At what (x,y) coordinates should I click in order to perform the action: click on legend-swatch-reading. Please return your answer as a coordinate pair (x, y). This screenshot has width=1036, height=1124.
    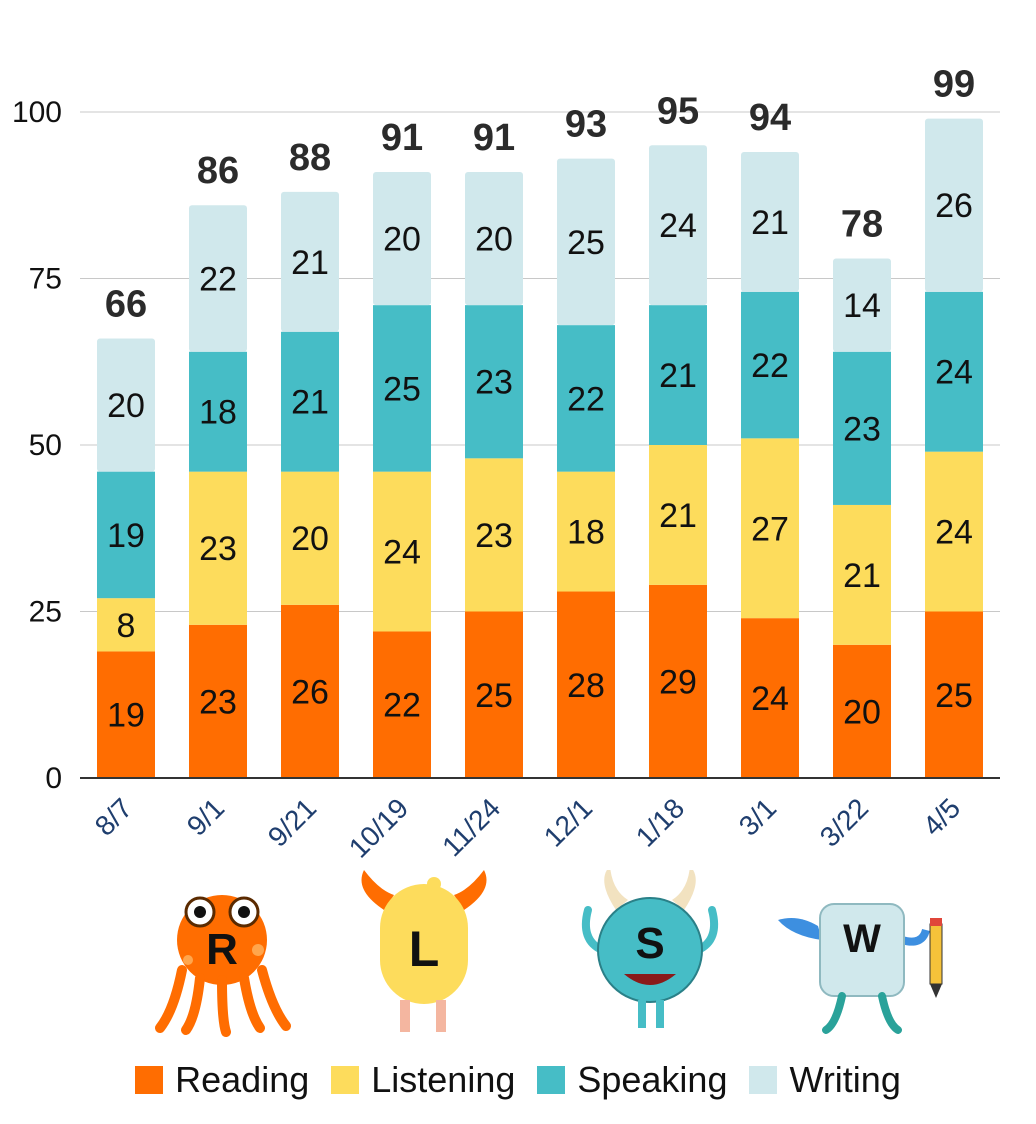
    Looking at the image, I should click on (149, 1080).